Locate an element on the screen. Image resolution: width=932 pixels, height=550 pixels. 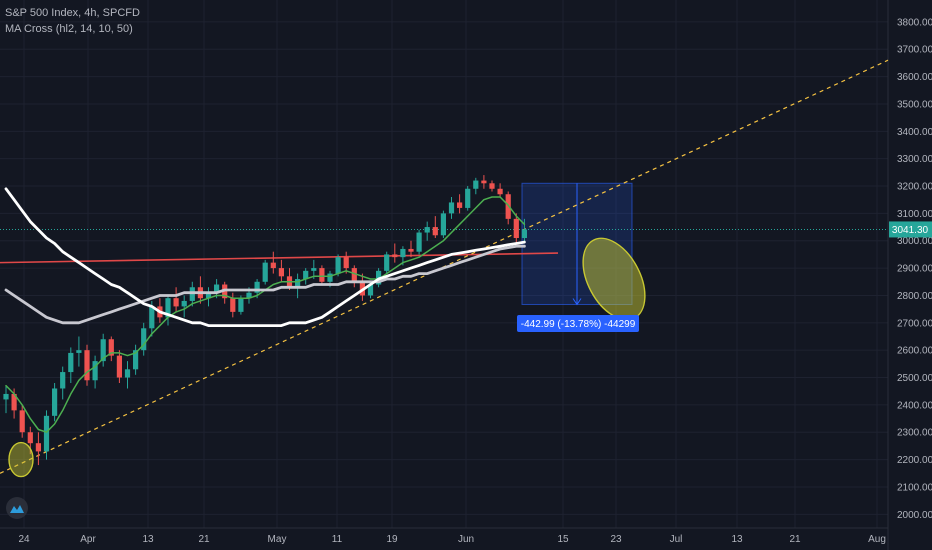
price-tick-label: 3700.00 is located at coordinates (914, 50).